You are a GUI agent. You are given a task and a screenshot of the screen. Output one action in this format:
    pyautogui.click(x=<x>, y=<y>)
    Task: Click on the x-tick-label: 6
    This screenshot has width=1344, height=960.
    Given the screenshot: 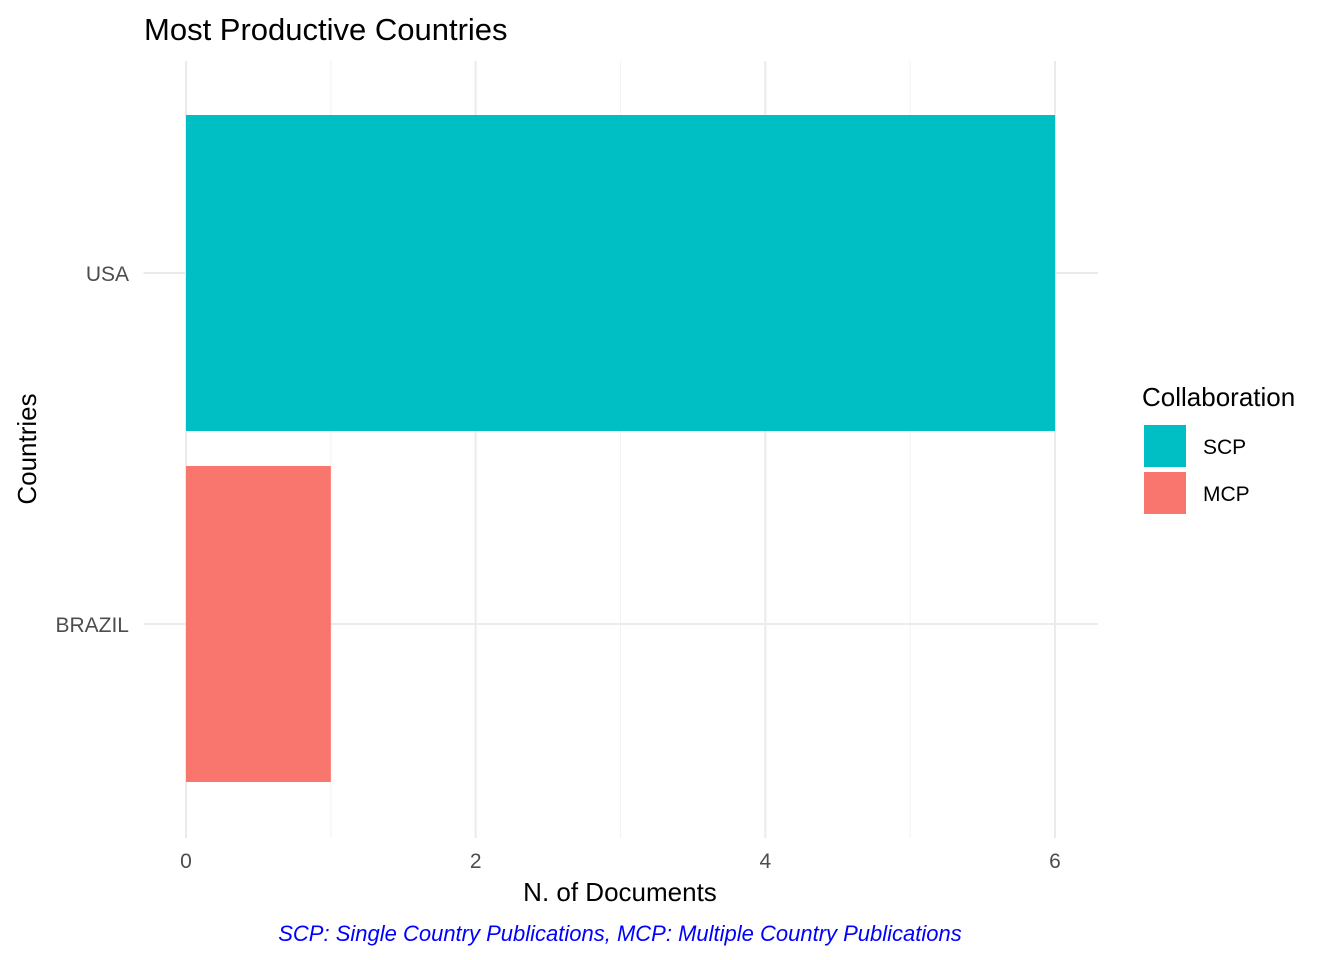 What is the action you would take?
    pyautogui.click(x=1055, y=861)
    